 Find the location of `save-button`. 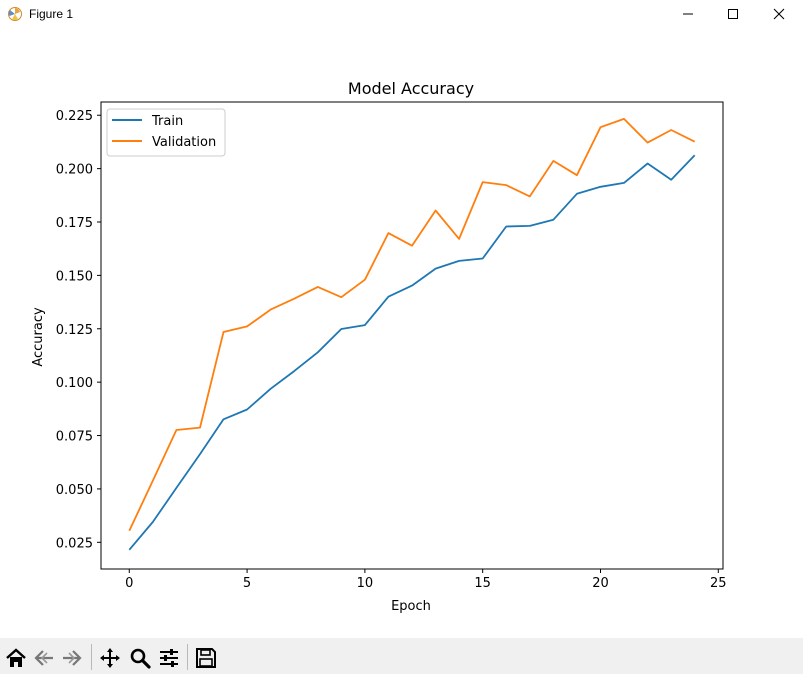

save-button is located at coordinates (206, 658).